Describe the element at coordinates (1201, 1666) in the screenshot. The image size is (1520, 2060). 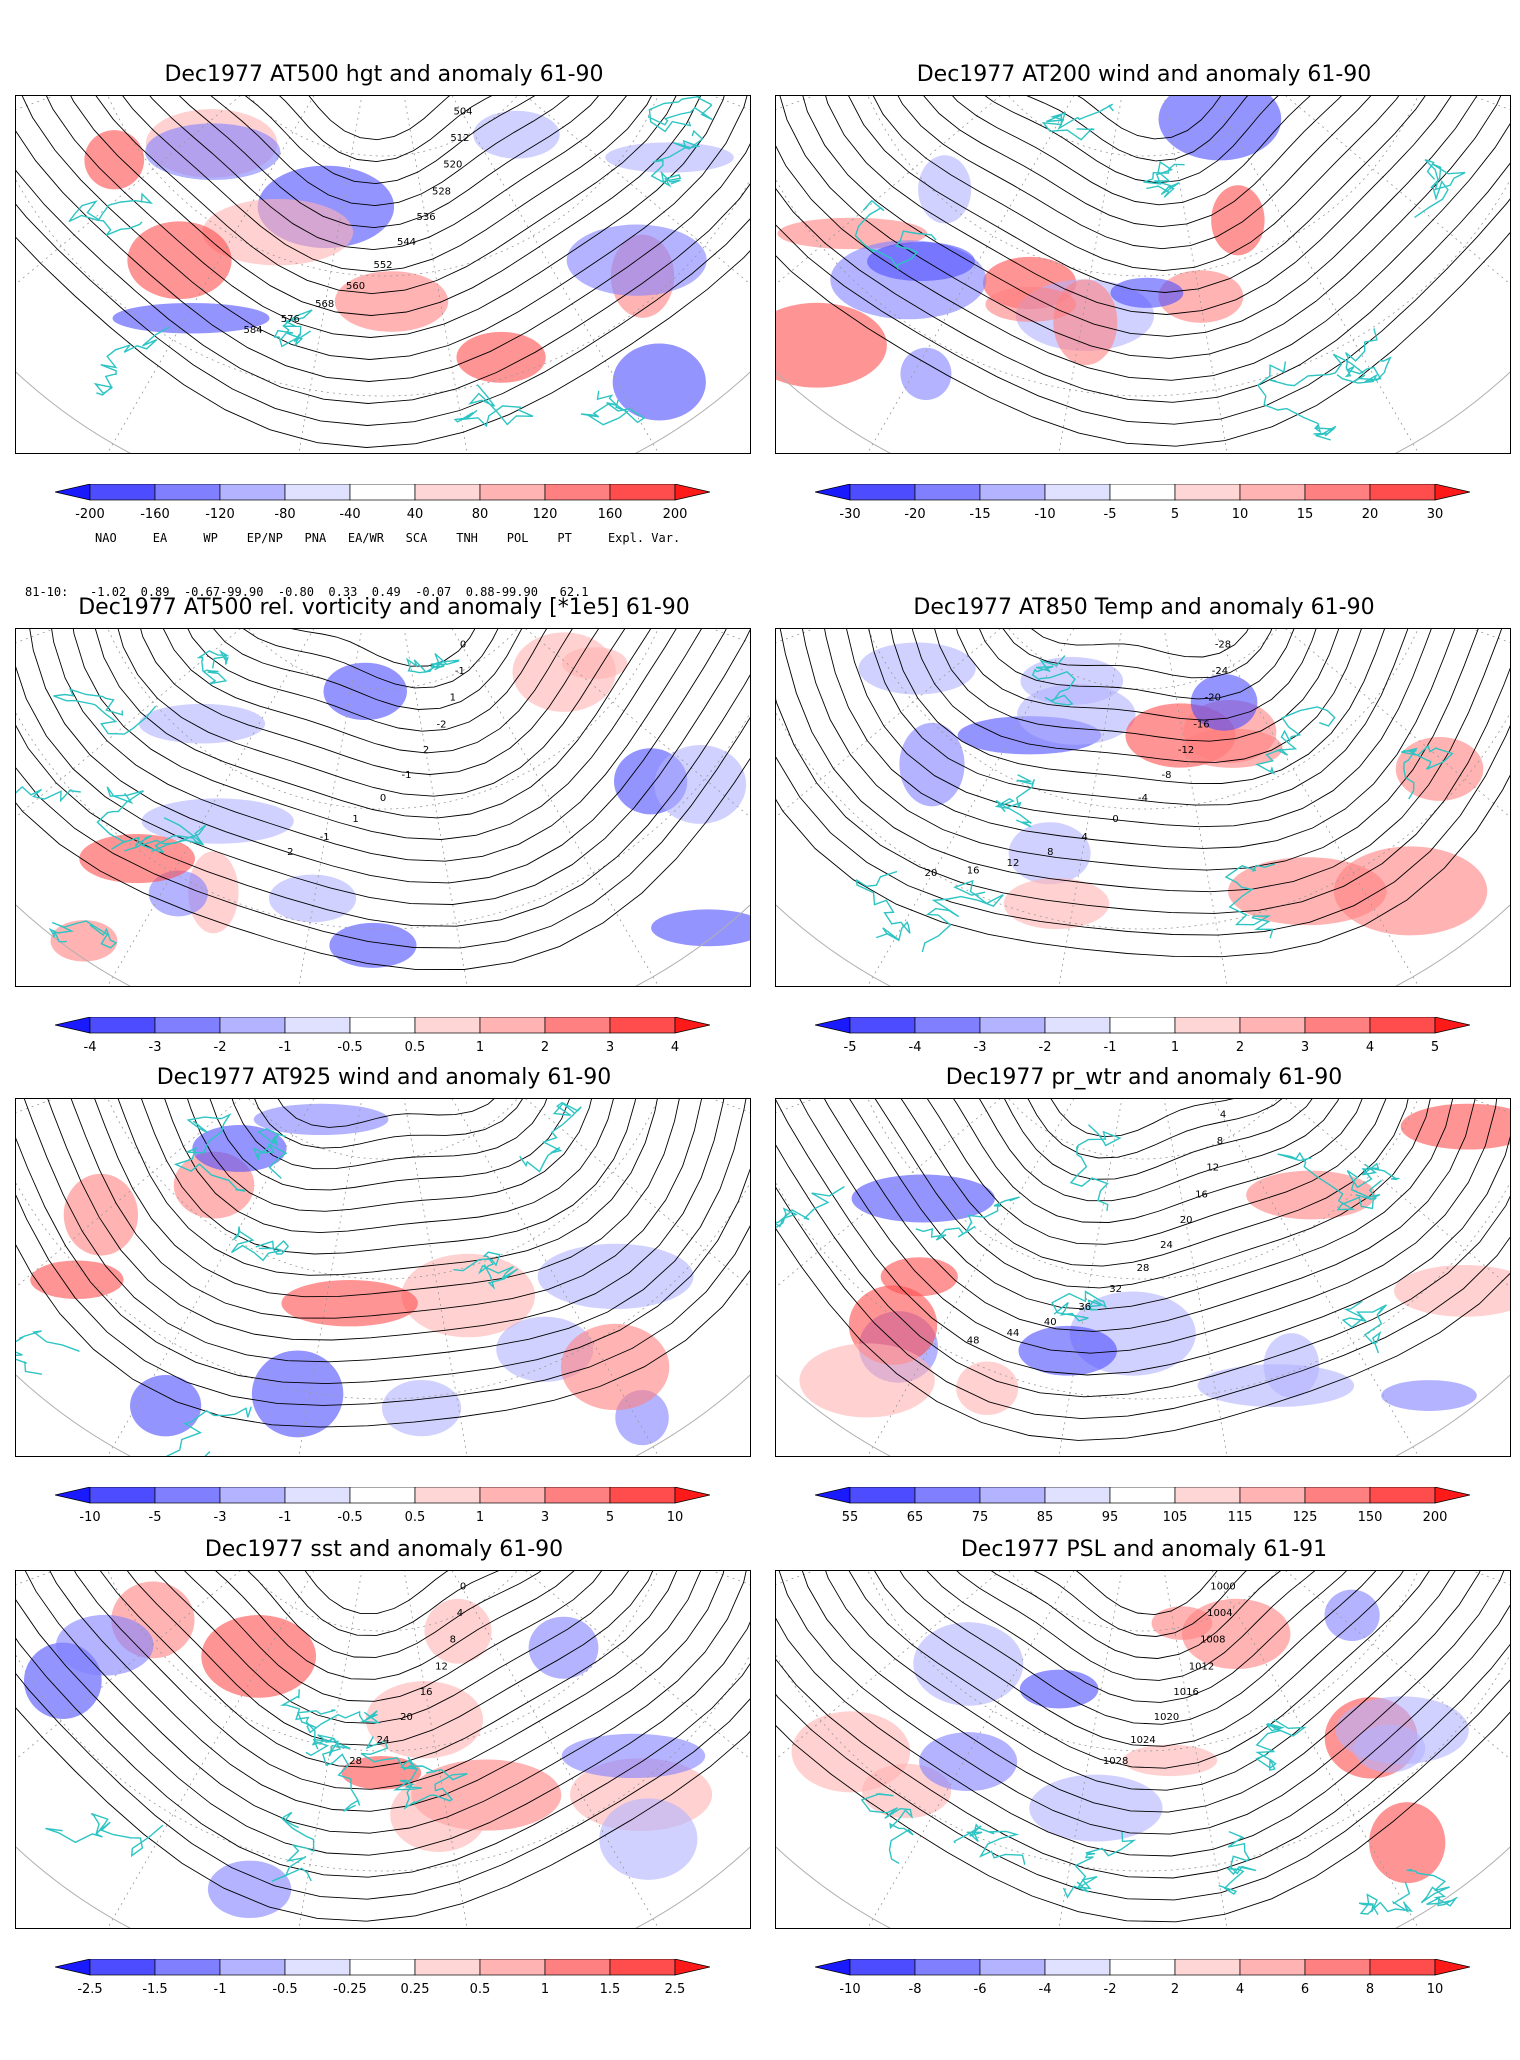
I see `contour-label: 1012` at that location.